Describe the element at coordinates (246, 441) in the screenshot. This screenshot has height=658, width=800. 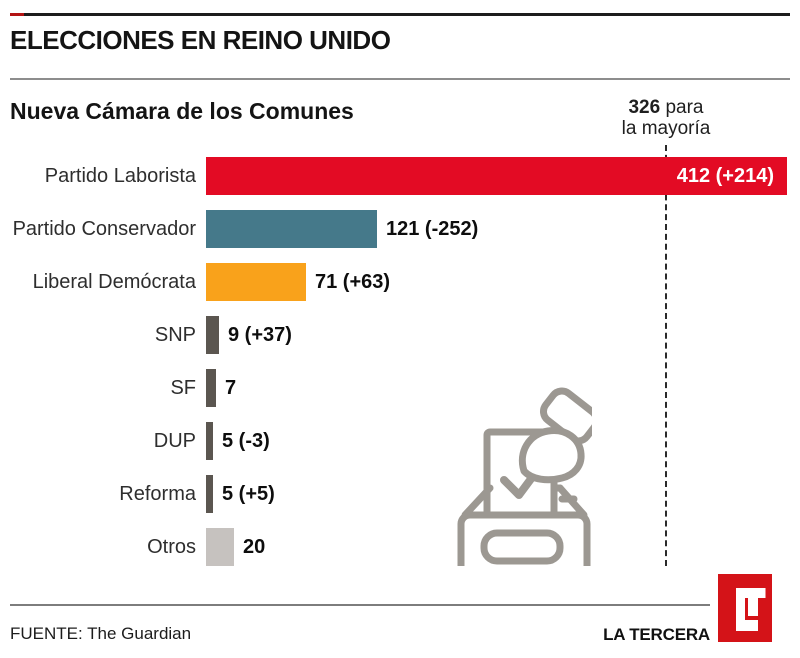
I see `bar-value-dup: 5 (-3)` at that location.